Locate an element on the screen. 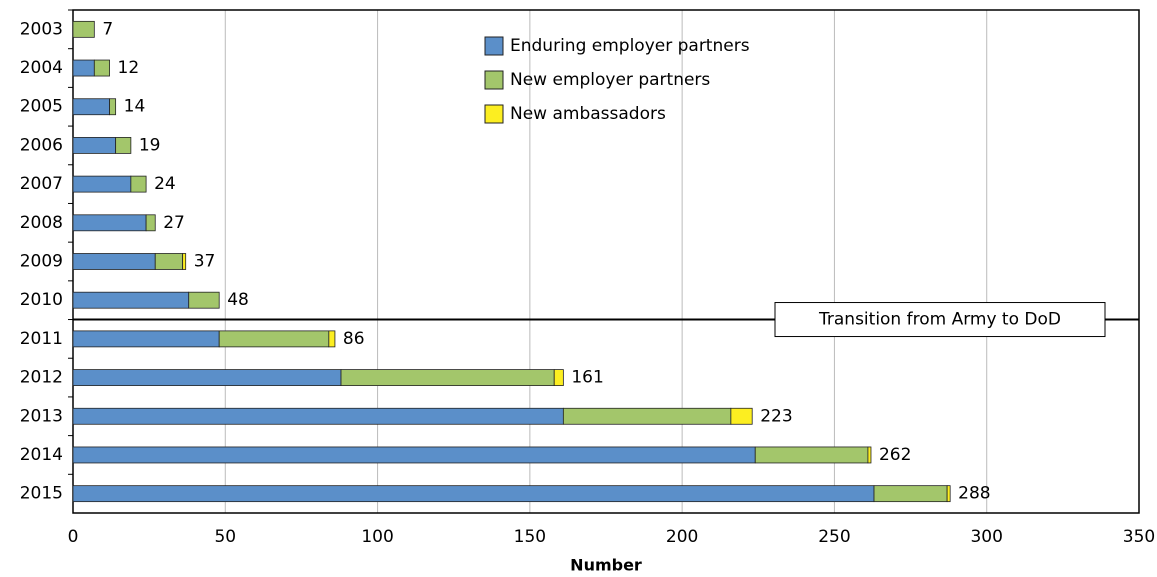 Image resolution: width=1157 pixels, height=577 pixels. y-tick-label: 2009 is located at coordinates (41, 262).